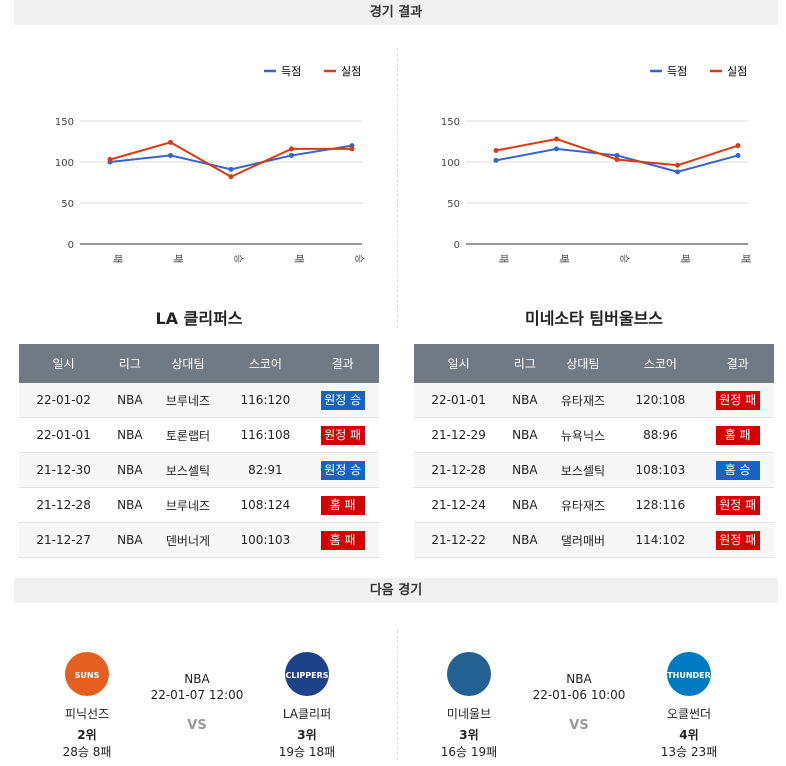 The height and width of the screenshot is (766, 786). Describe the element at coordinates (64, 400) in the screenshot. I see `cell: 22-01-02` at that location.